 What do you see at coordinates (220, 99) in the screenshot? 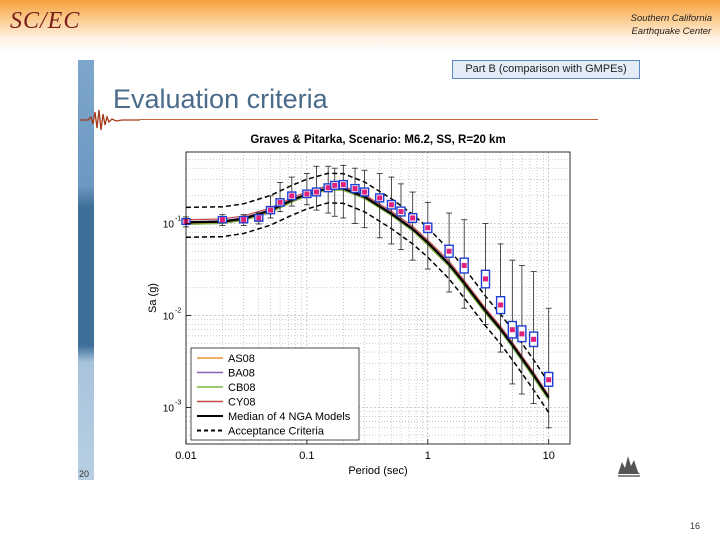
I see `slide-title: Evaluation criteria` at bounding box center [220, 99].